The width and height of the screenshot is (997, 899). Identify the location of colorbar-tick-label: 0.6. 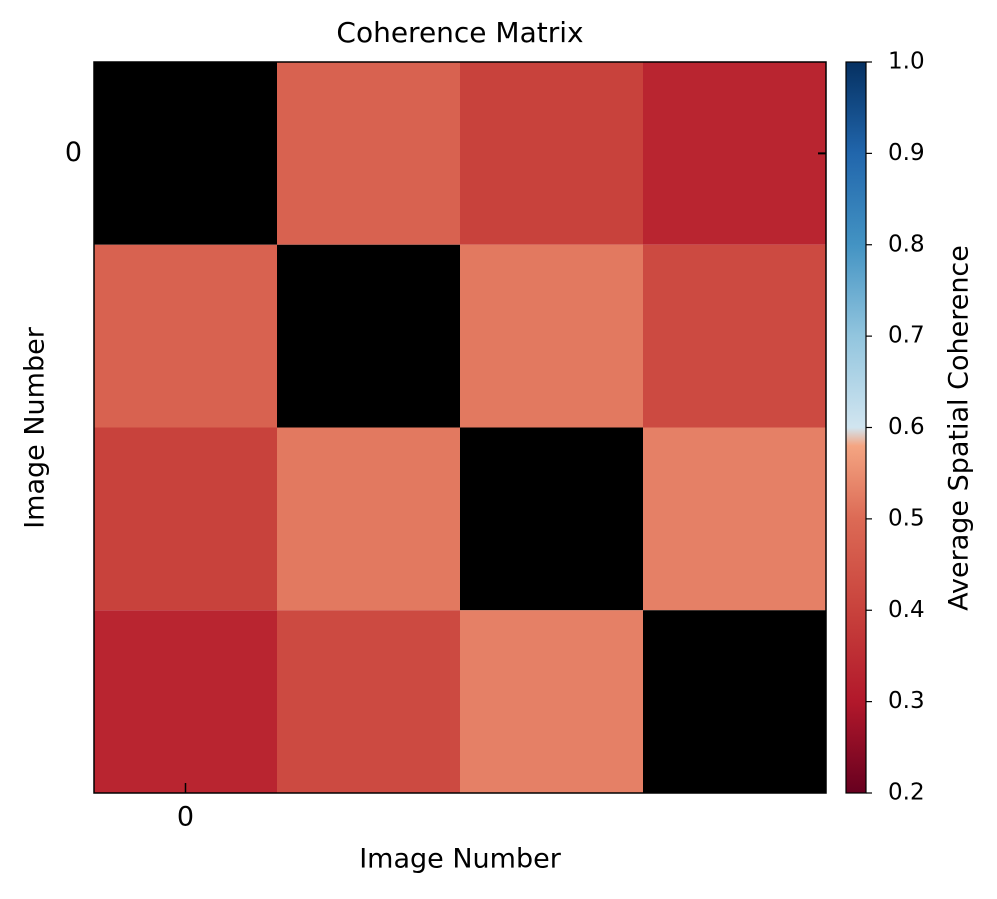
(906, 427).